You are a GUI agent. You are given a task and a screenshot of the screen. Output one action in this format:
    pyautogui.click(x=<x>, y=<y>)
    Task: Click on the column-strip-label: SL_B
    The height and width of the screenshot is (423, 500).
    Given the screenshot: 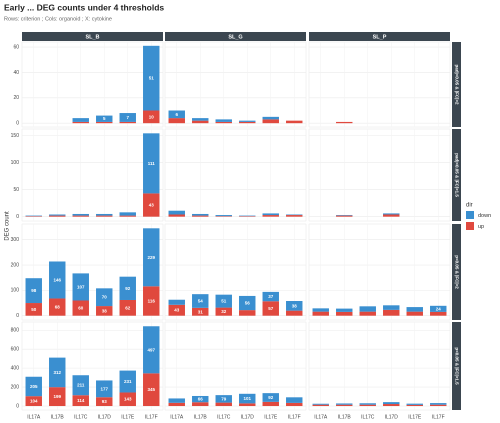 What is the action you would take?
    pyautogui.click(x=92, y=37)
    